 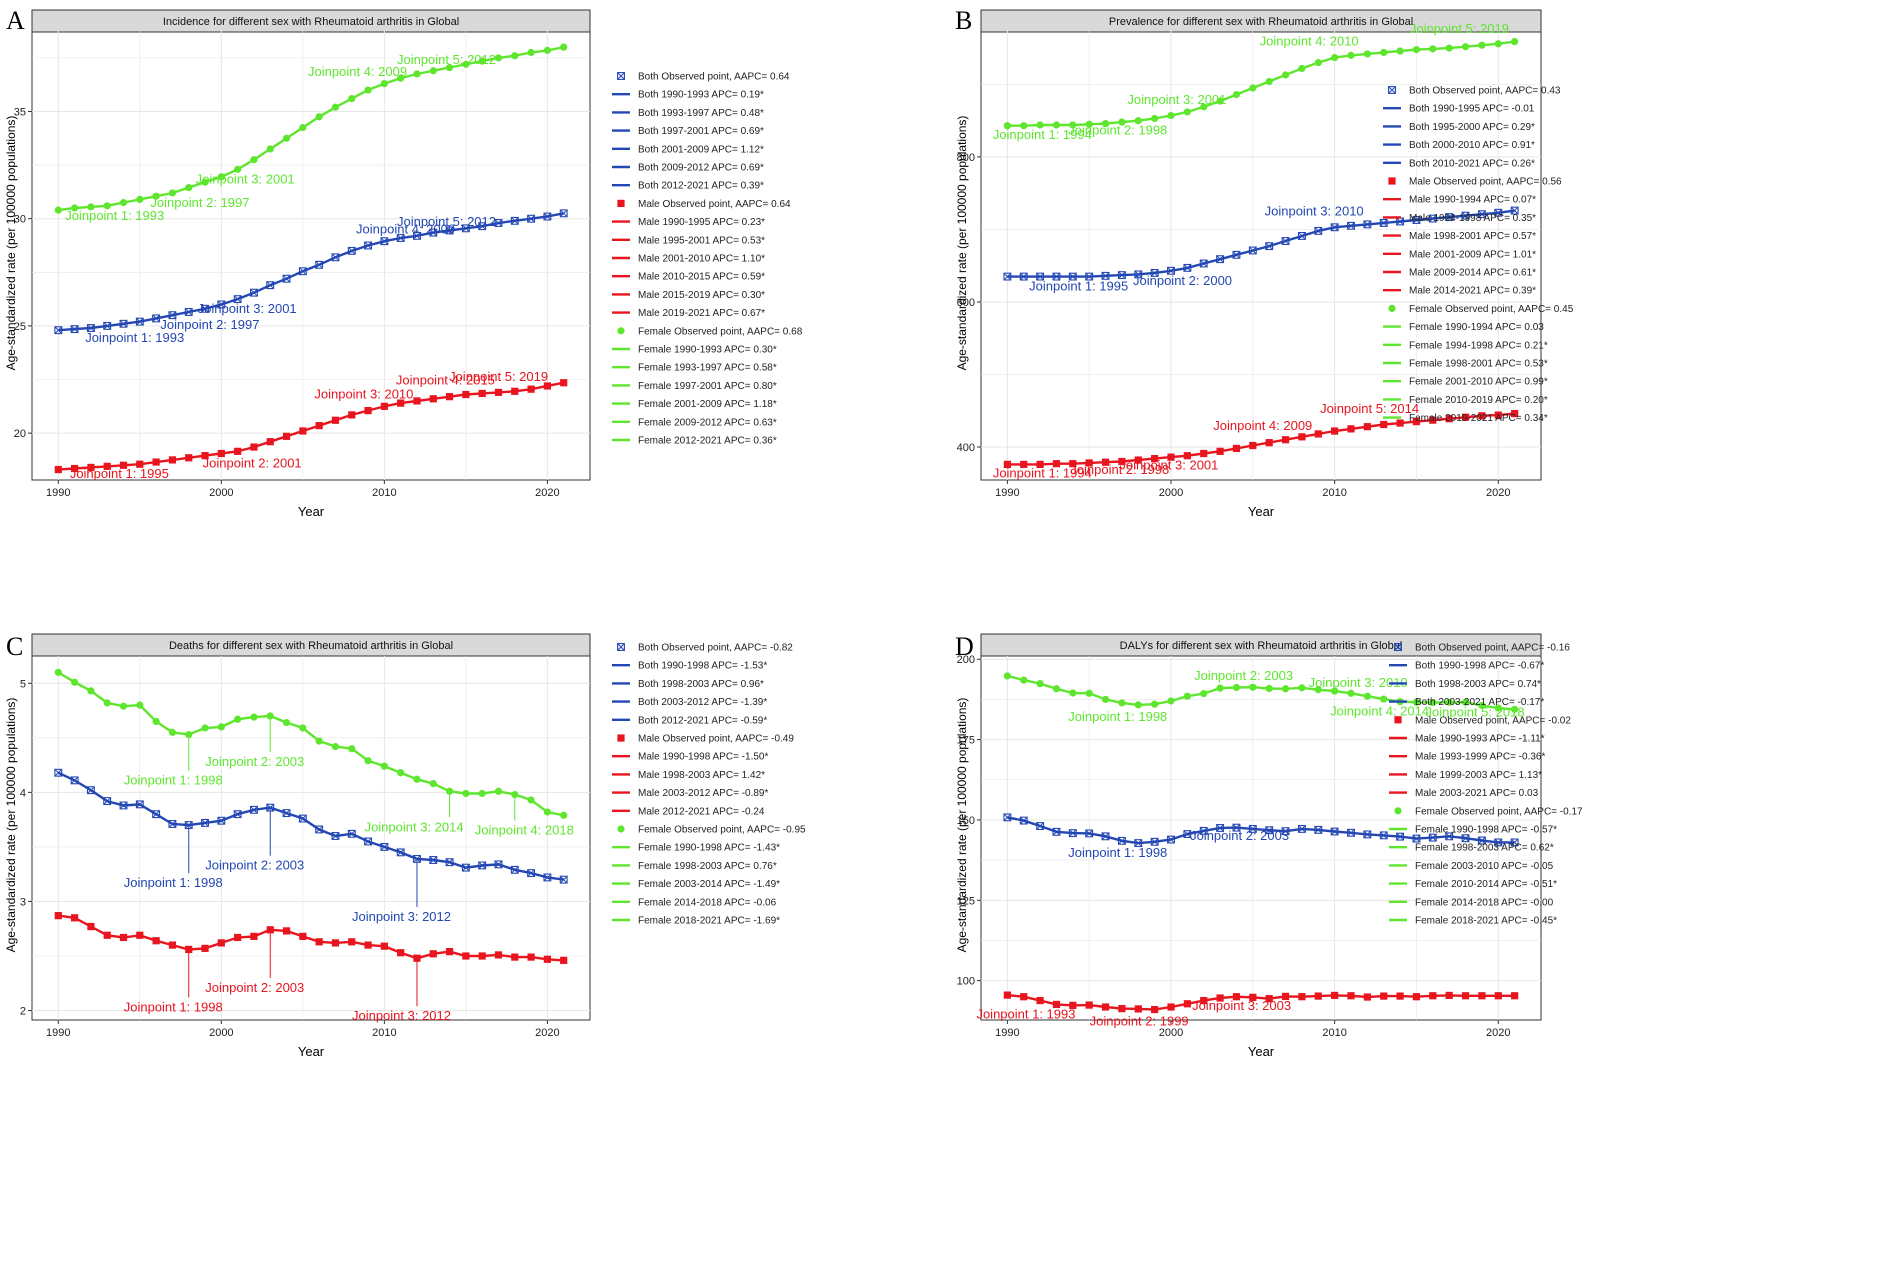 I want to click on legend-item: Male 2010-2015 APC= 0.59*, so click(x=688, y=277).